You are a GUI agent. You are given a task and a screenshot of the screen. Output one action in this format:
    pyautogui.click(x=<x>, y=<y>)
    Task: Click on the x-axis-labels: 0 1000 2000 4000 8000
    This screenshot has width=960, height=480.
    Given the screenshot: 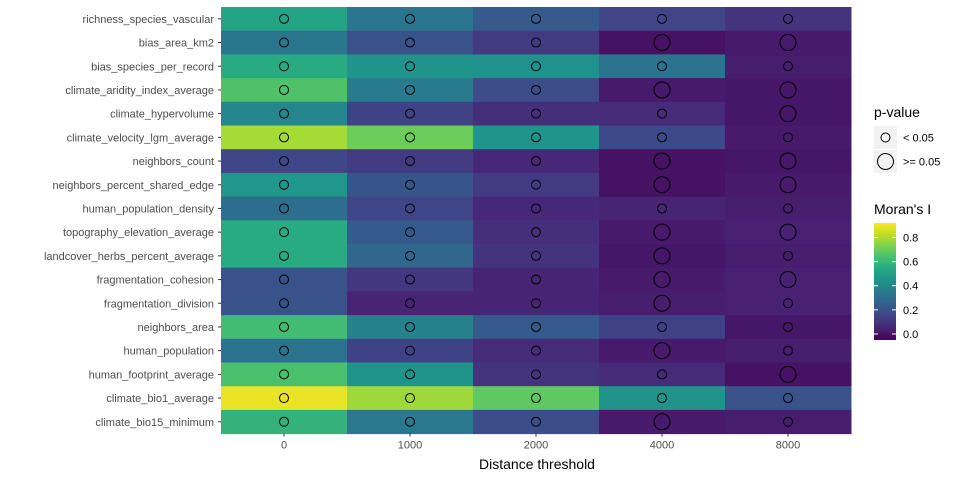 What is the action you would take?
    pyautogui.click(x=540, y=442)
    